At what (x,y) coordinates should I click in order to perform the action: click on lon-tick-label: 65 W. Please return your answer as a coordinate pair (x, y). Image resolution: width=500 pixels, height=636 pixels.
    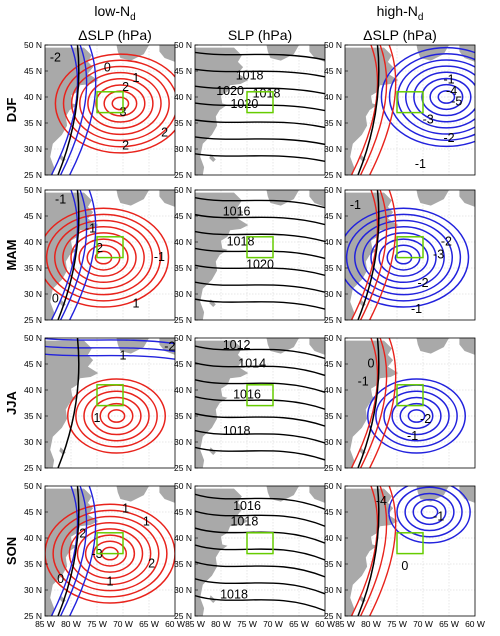
    Looking at the image, I should click on (299, 624).